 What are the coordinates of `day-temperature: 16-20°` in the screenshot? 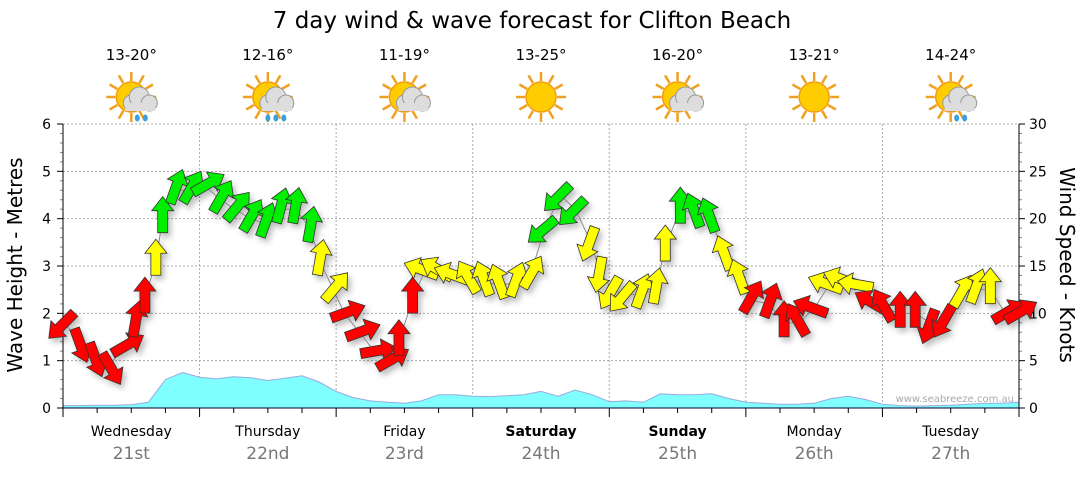 It's located at (677, 55).